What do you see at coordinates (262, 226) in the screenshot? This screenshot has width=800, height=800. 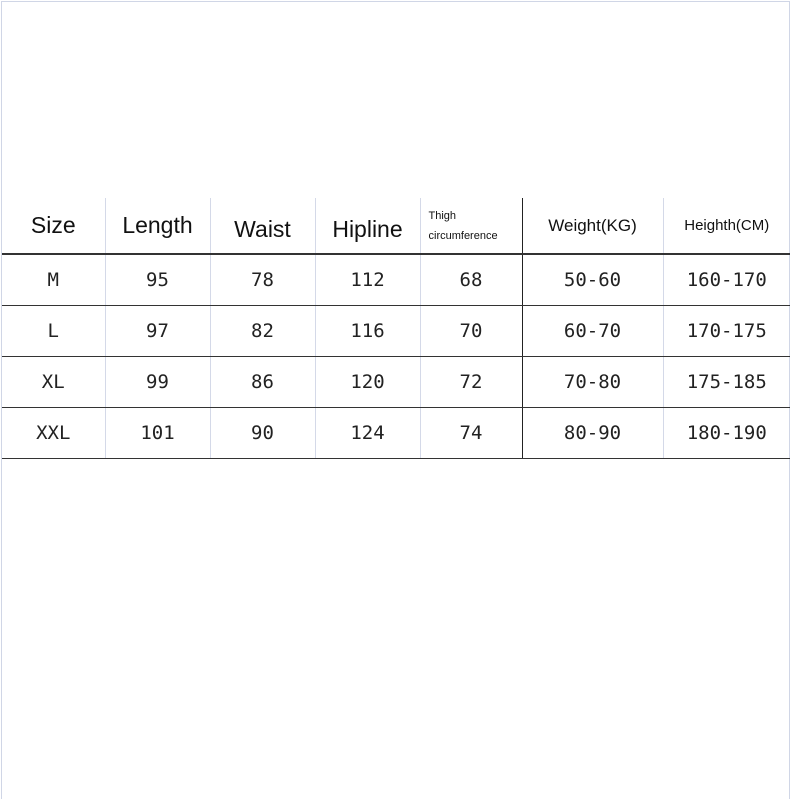 I see `header-waist: Waist` at bounding box center [262, 226].